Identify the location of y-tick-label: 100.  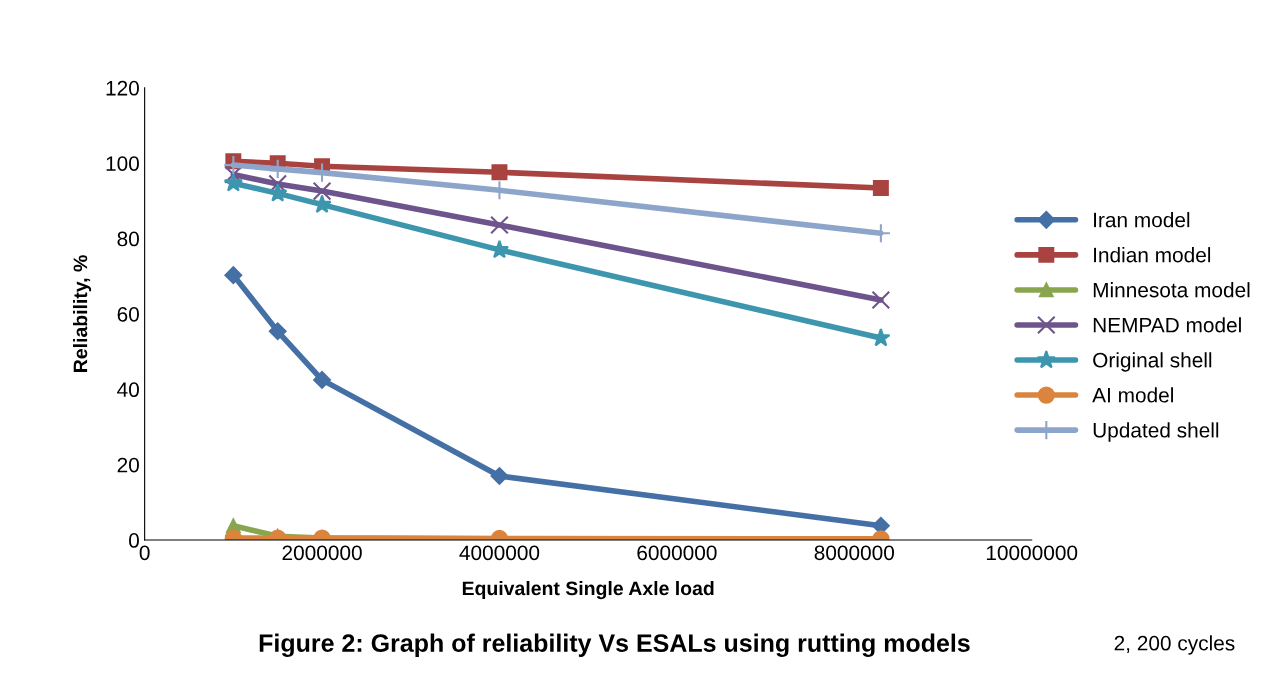
(122, 163).